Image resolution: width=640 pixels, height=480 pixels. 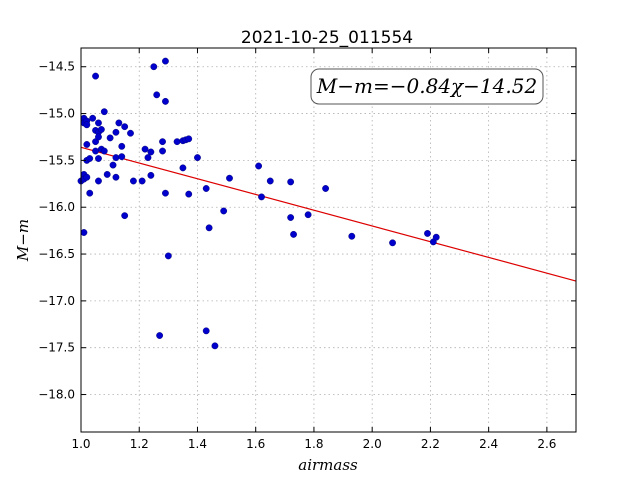 What do you see at coordinates (56, 160) in the screenshot?
I see `y-tick-label: −15.5` at bounding box center [56, 160].